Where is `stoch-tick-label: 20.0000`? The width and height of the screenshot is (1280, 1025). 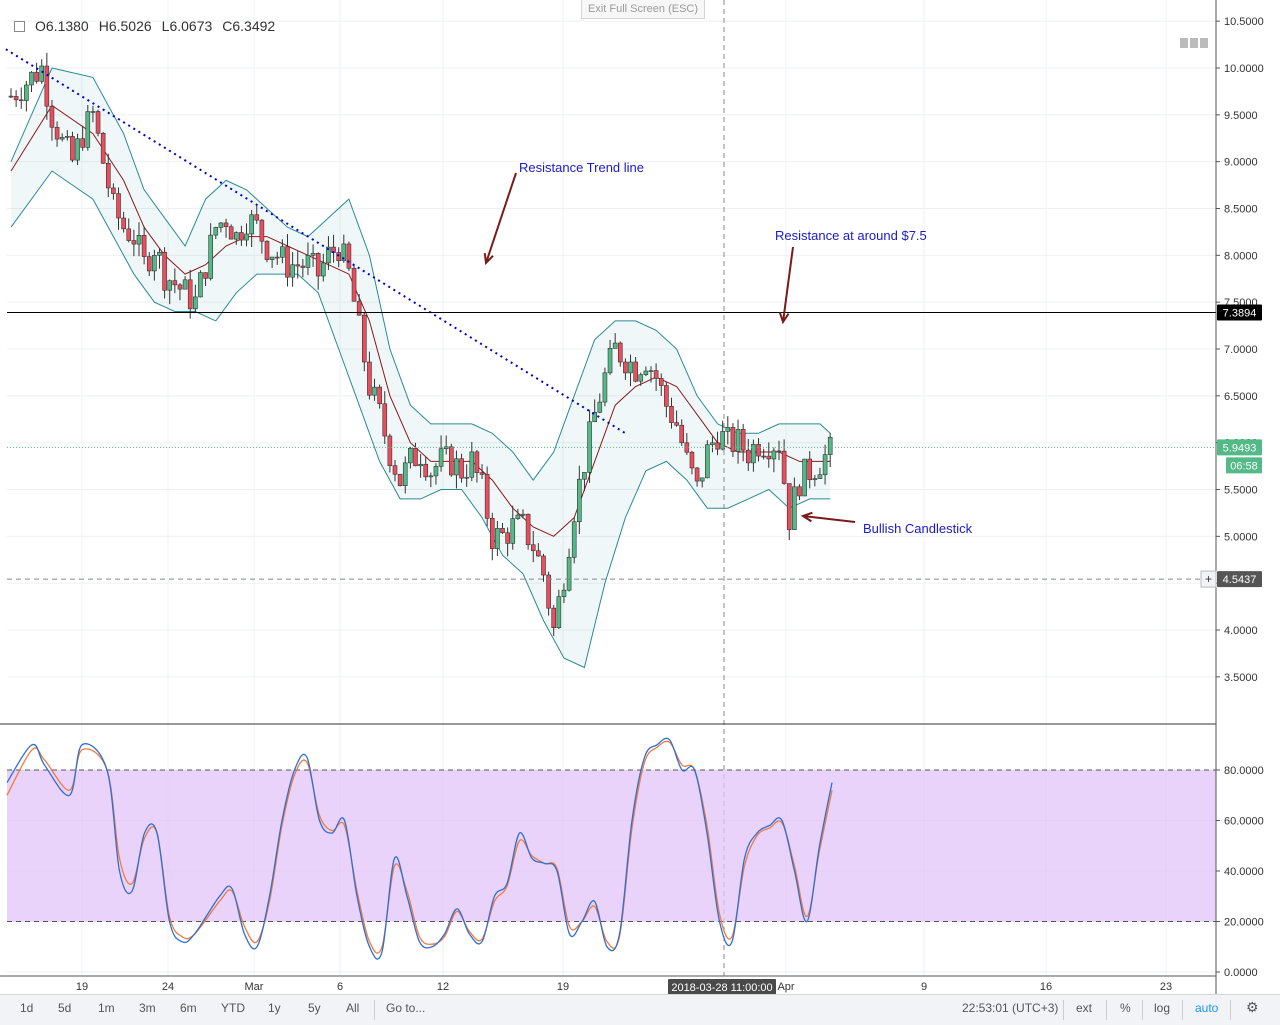 stoch-tick-label: 20.0000 is located at coordinates (1244, 923).